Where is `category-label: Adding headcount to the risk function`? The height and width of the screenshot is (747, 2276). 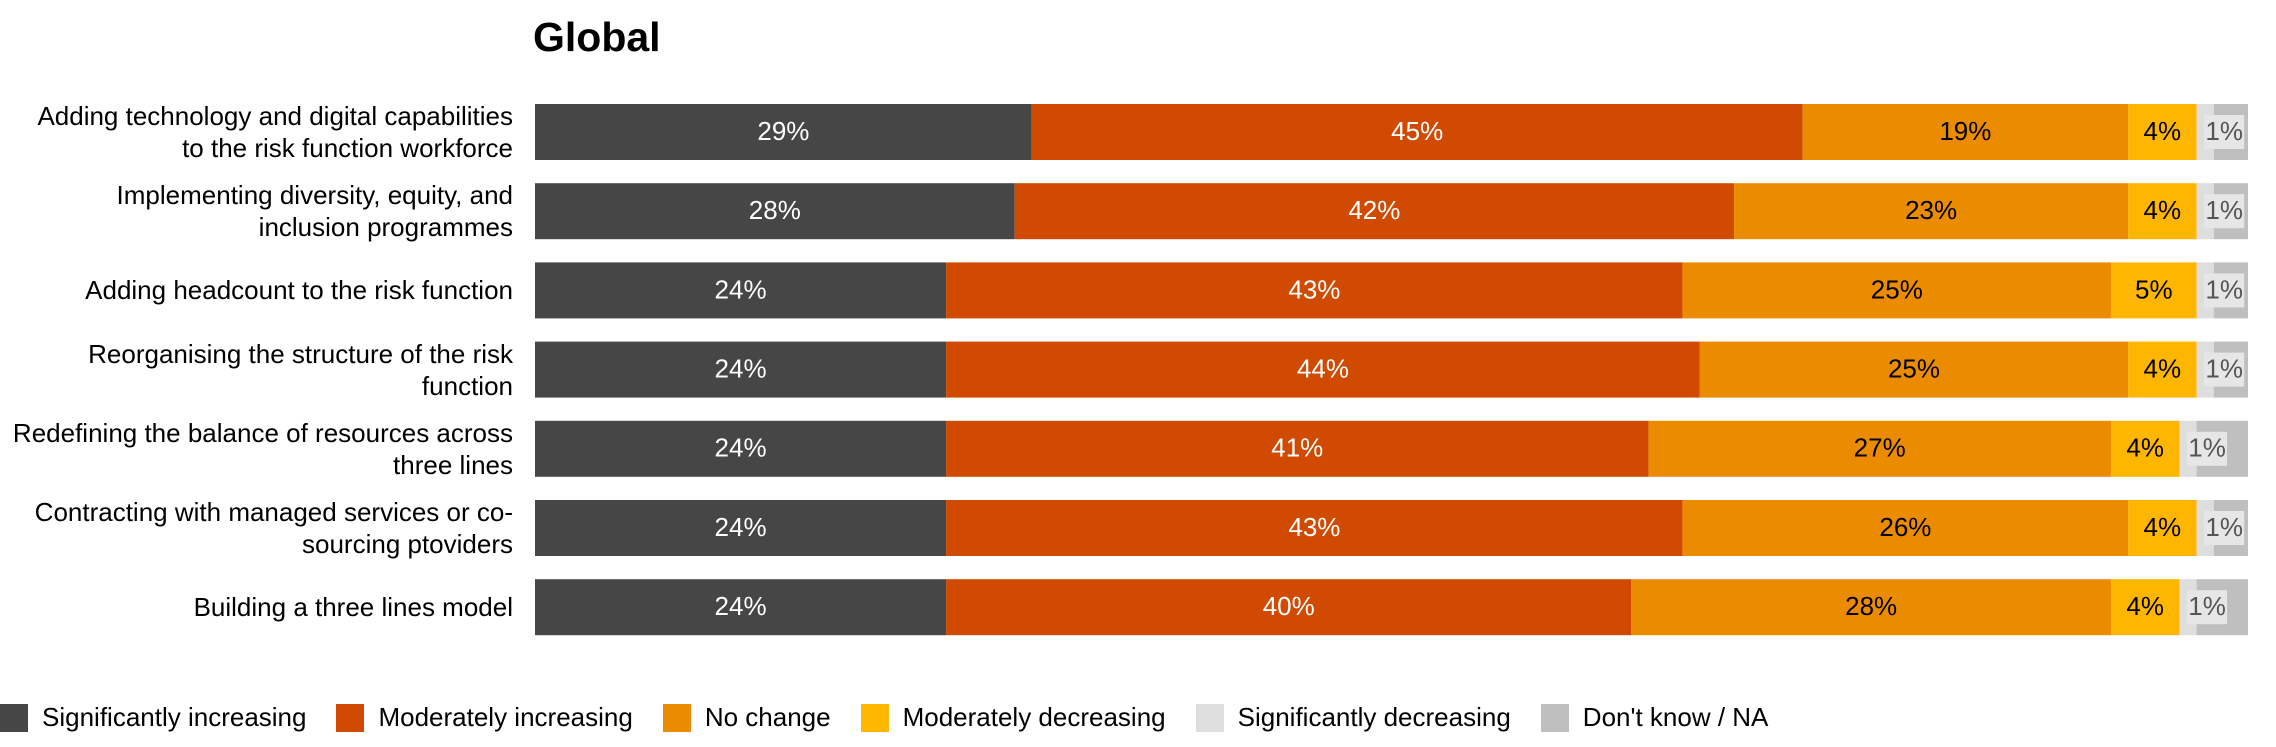
category-label: Adding headcount to the risk function is located at coordinates (299, 290).